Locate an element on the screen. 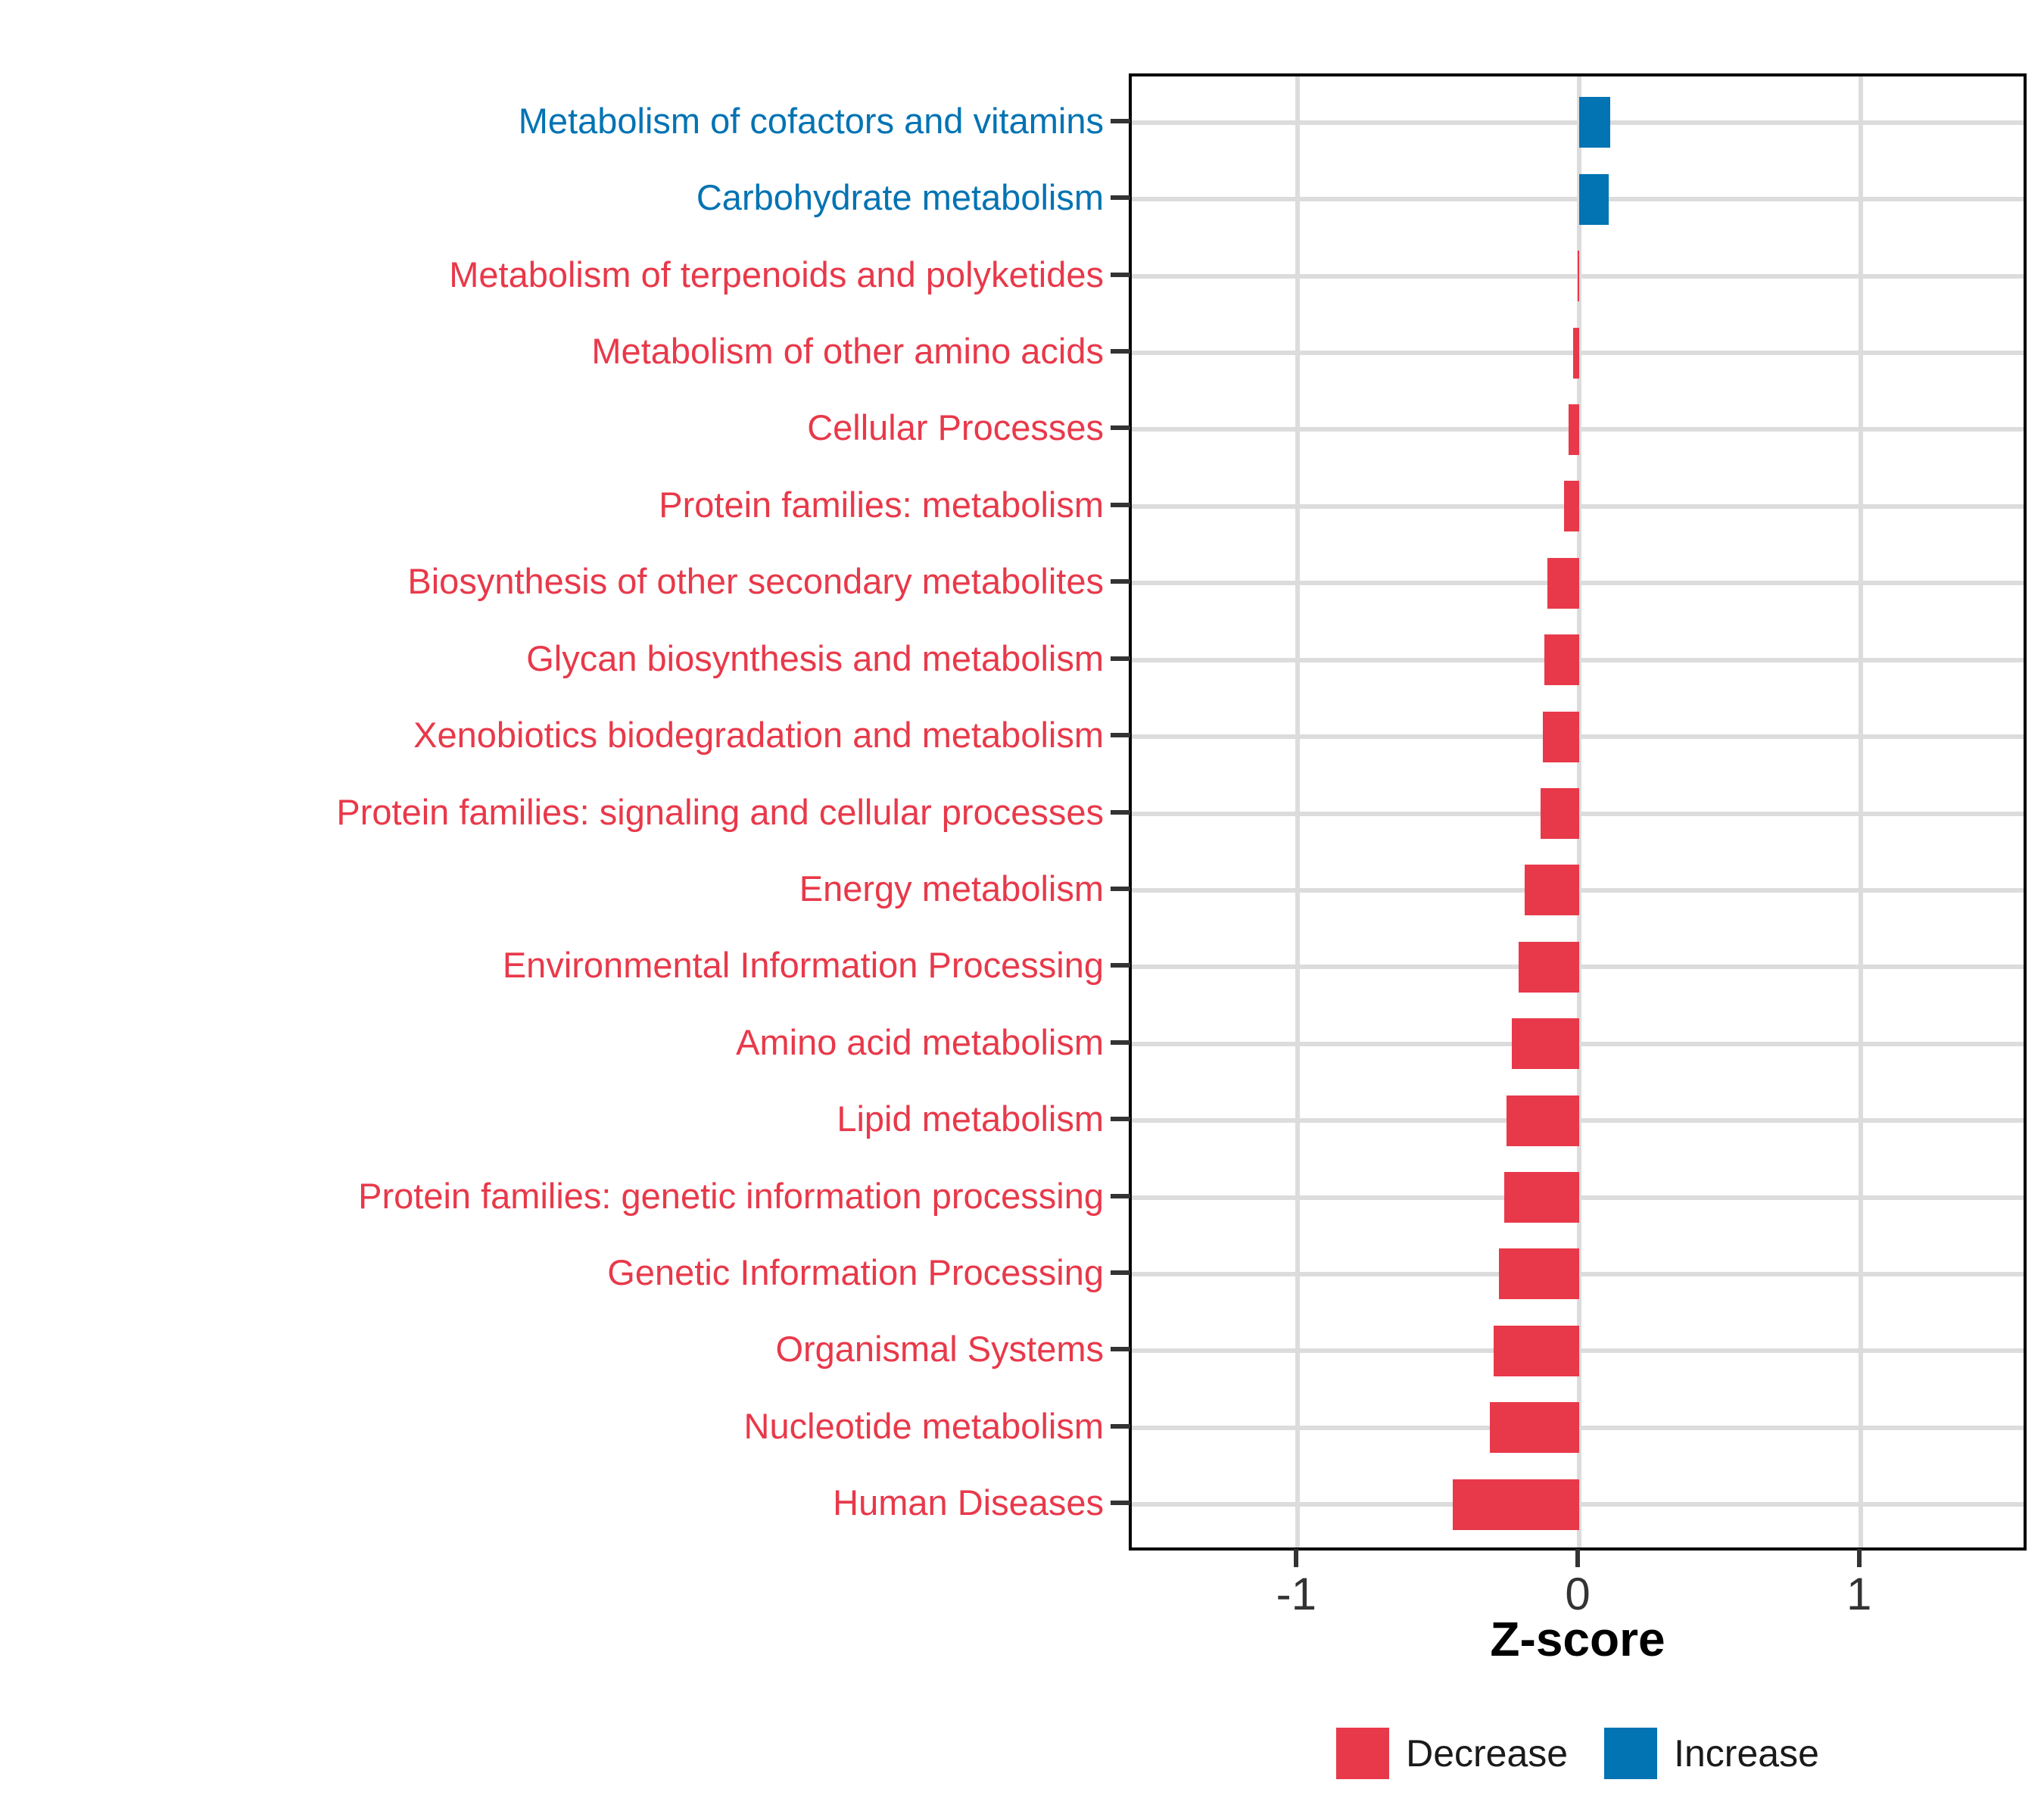  x-tick-label: 1 is located at coordinates (1859, 1594).